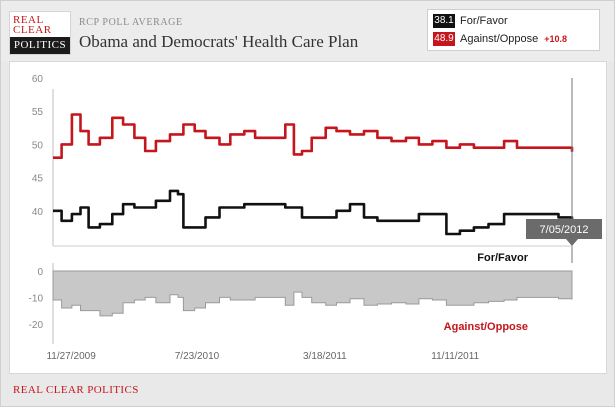  I want to click on footer-source: REAL CLEAR POLITICS, so click(76, 390).